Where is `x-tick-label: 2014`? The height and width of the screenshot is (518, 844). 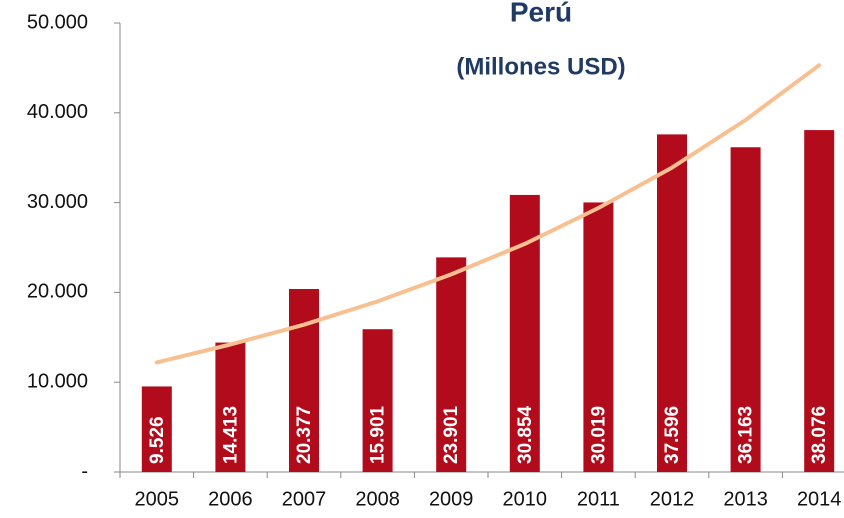 x-tick-label: 2014 is located at coordinates (819, 499).